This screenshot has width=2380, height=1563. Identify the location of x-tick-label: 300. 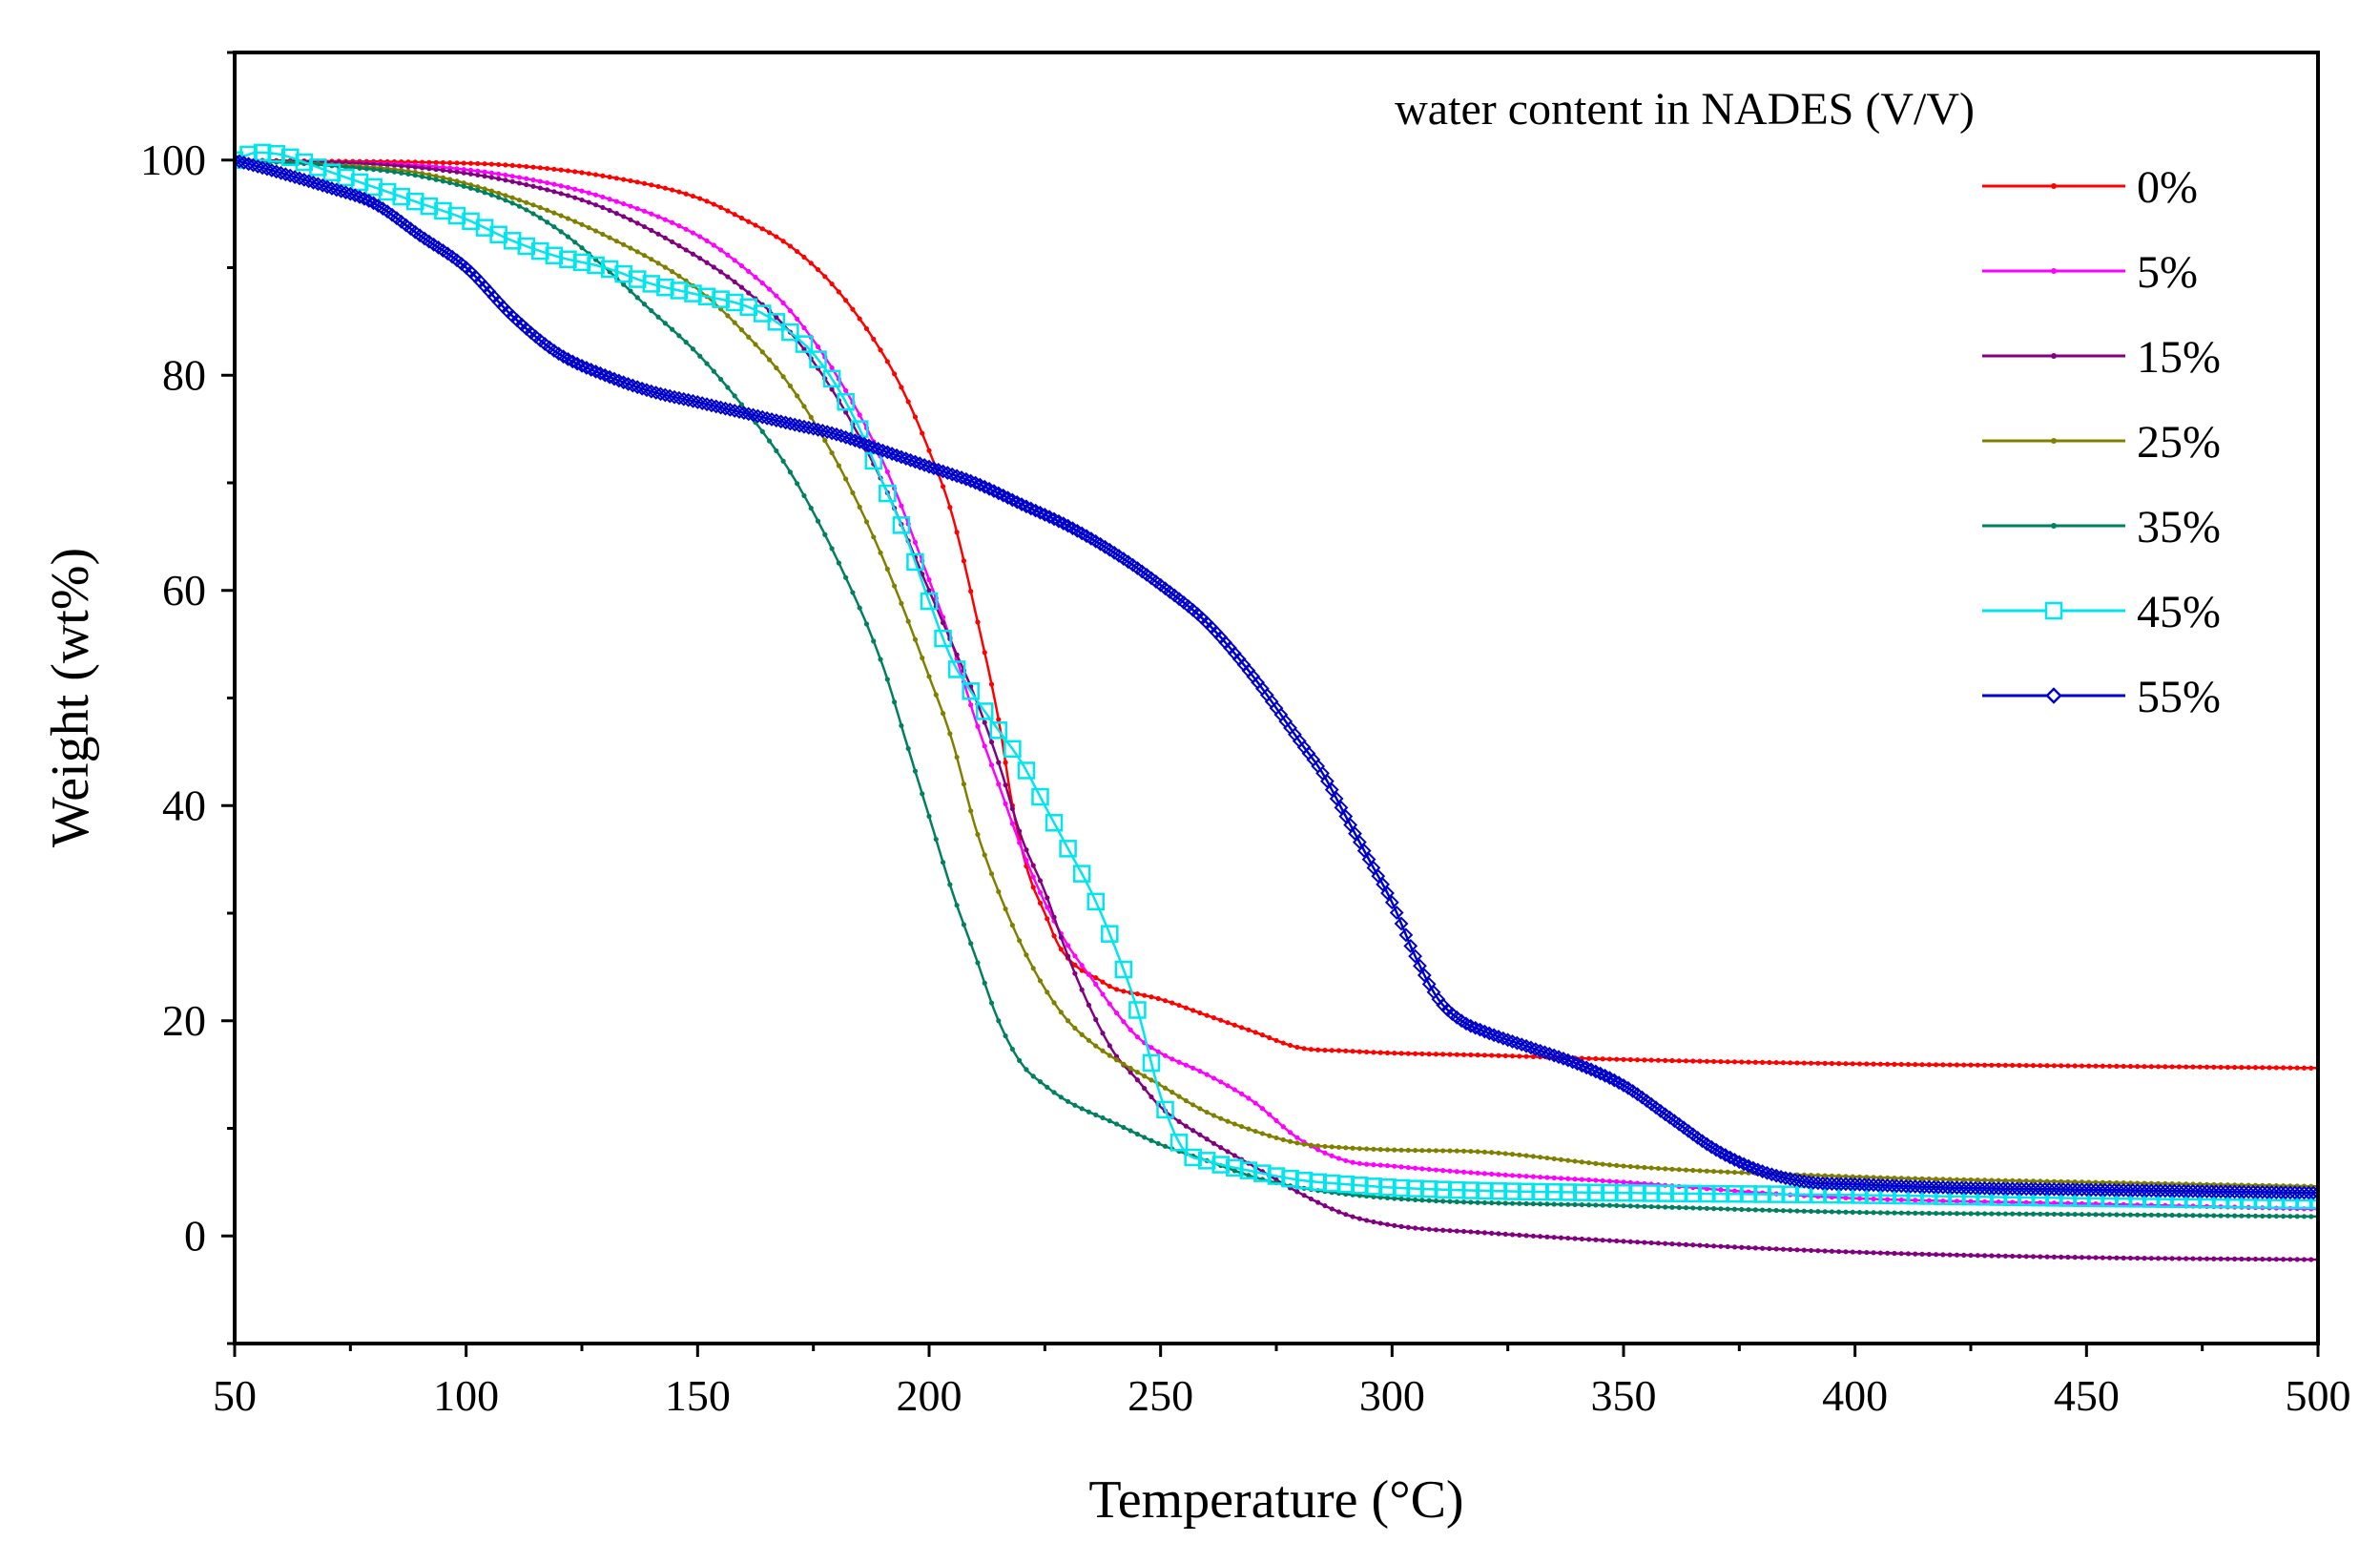
(1392, 1396).